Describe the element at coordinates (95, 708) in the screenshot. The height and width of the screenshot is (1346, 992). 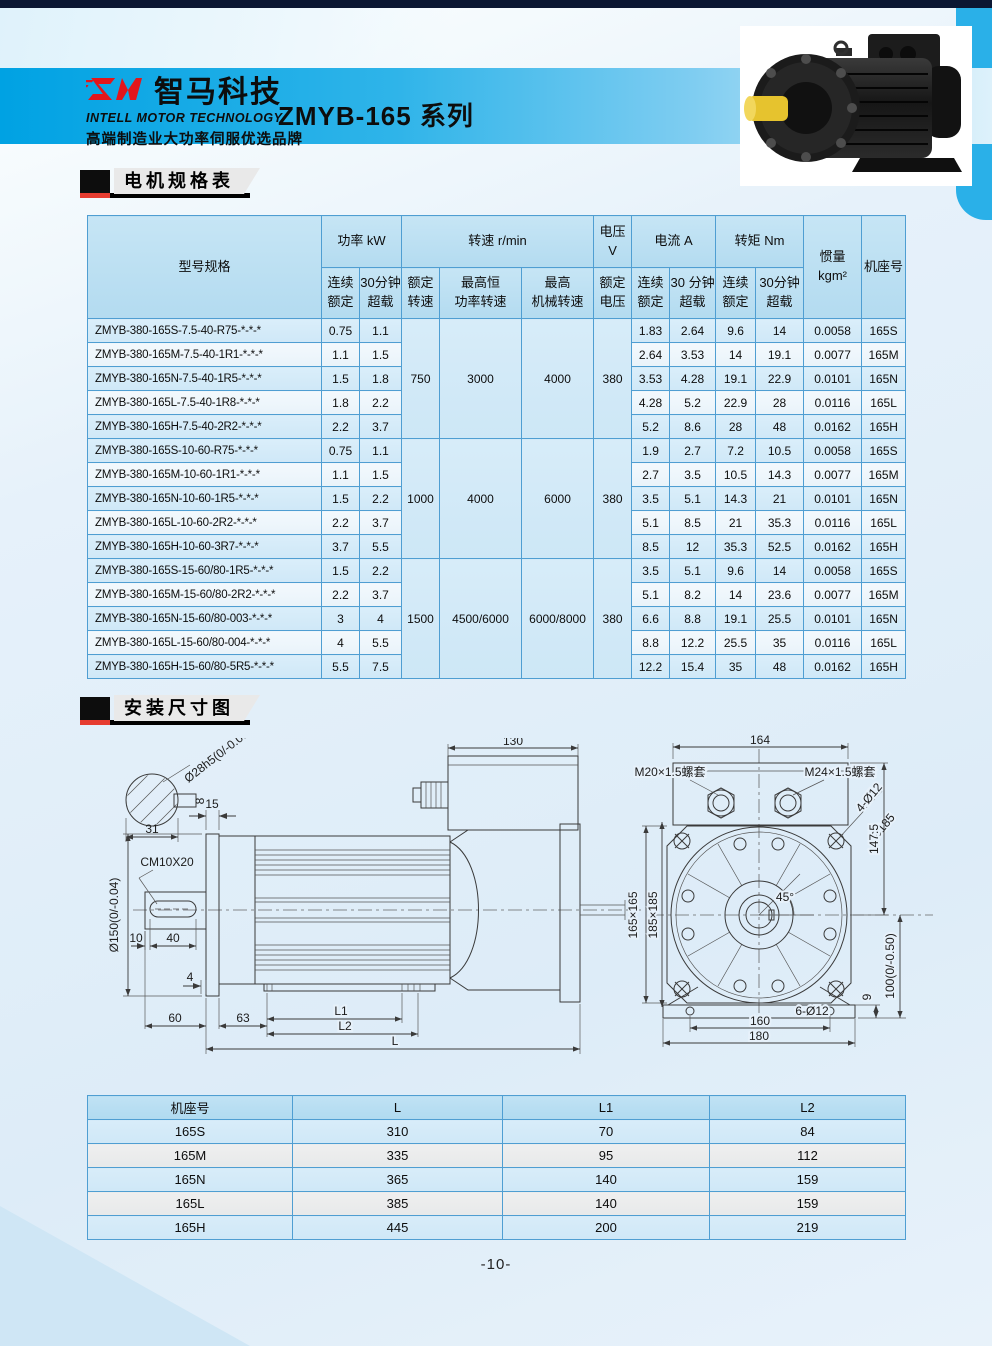
I see `section-marker-icon` at that location.